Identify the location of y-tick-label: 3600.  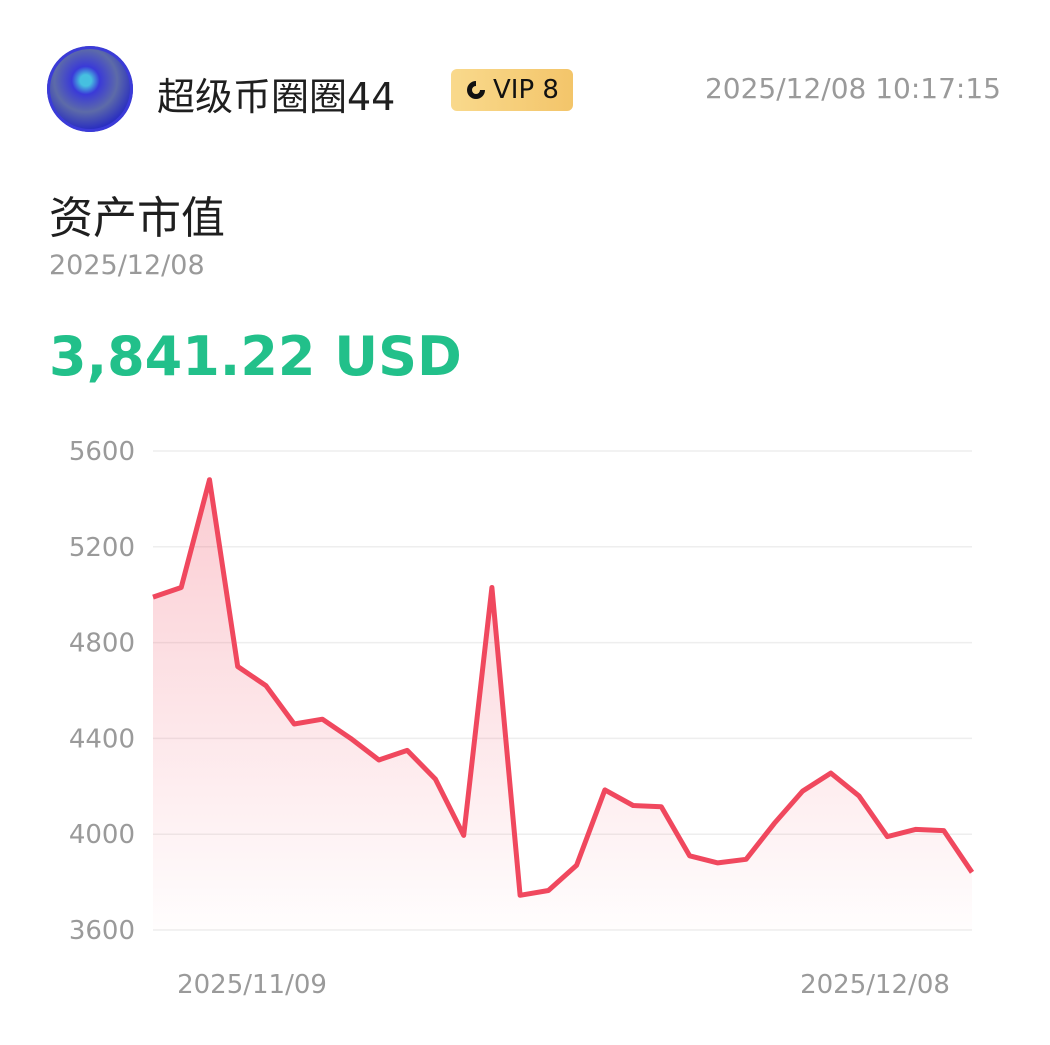
(102, 931).